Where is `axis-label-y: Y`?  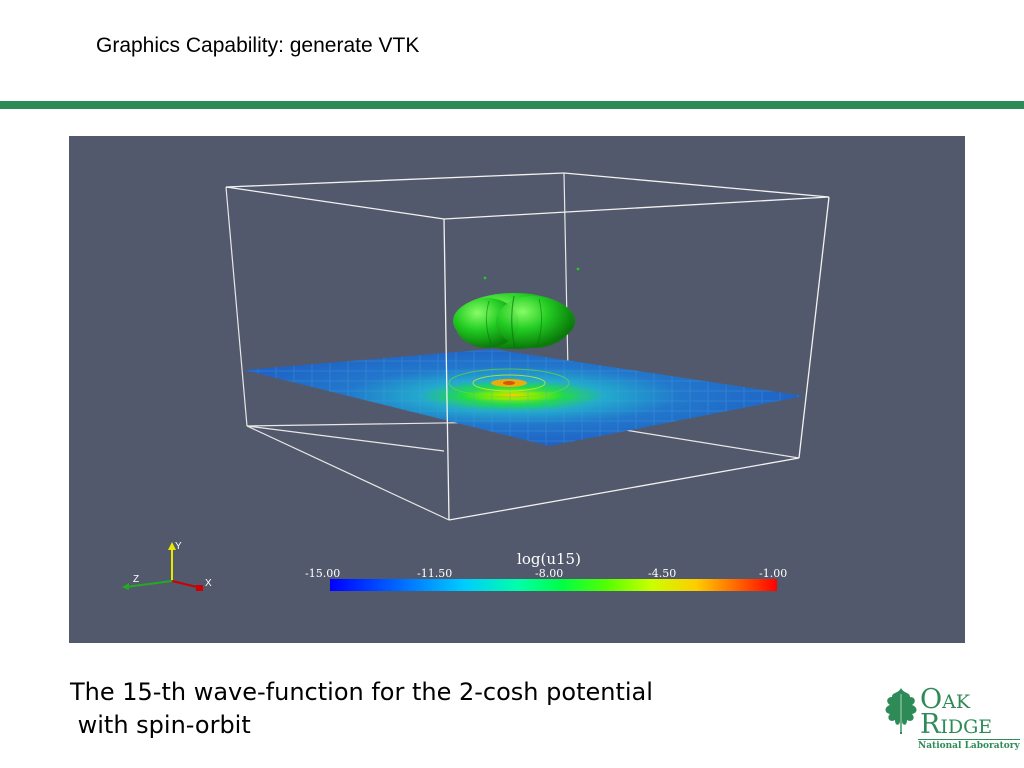 axis-label-y: Y is located at coordinates (178, 546).